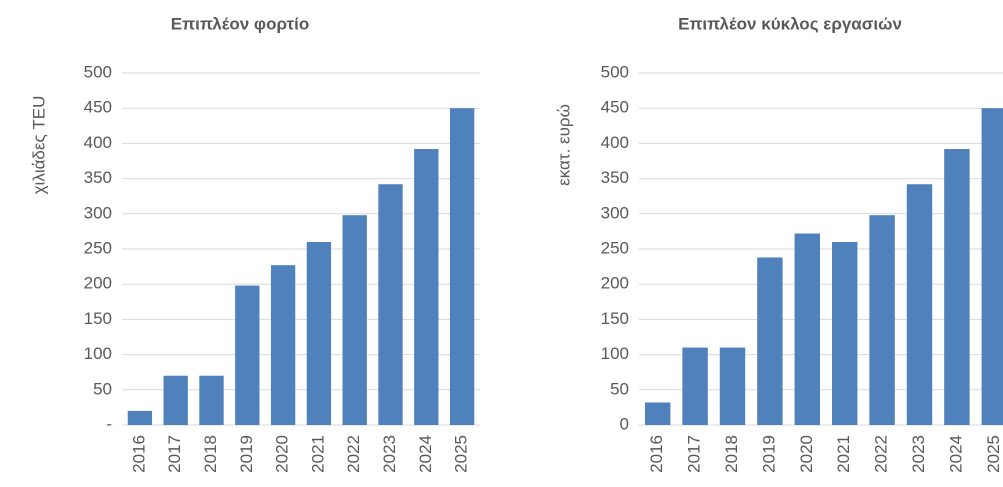  What do you see at coordinates (563, 145) in the screenshot?
I see `y-axis-label: εκατ. ευρώ` at bounding box center [563, 145].